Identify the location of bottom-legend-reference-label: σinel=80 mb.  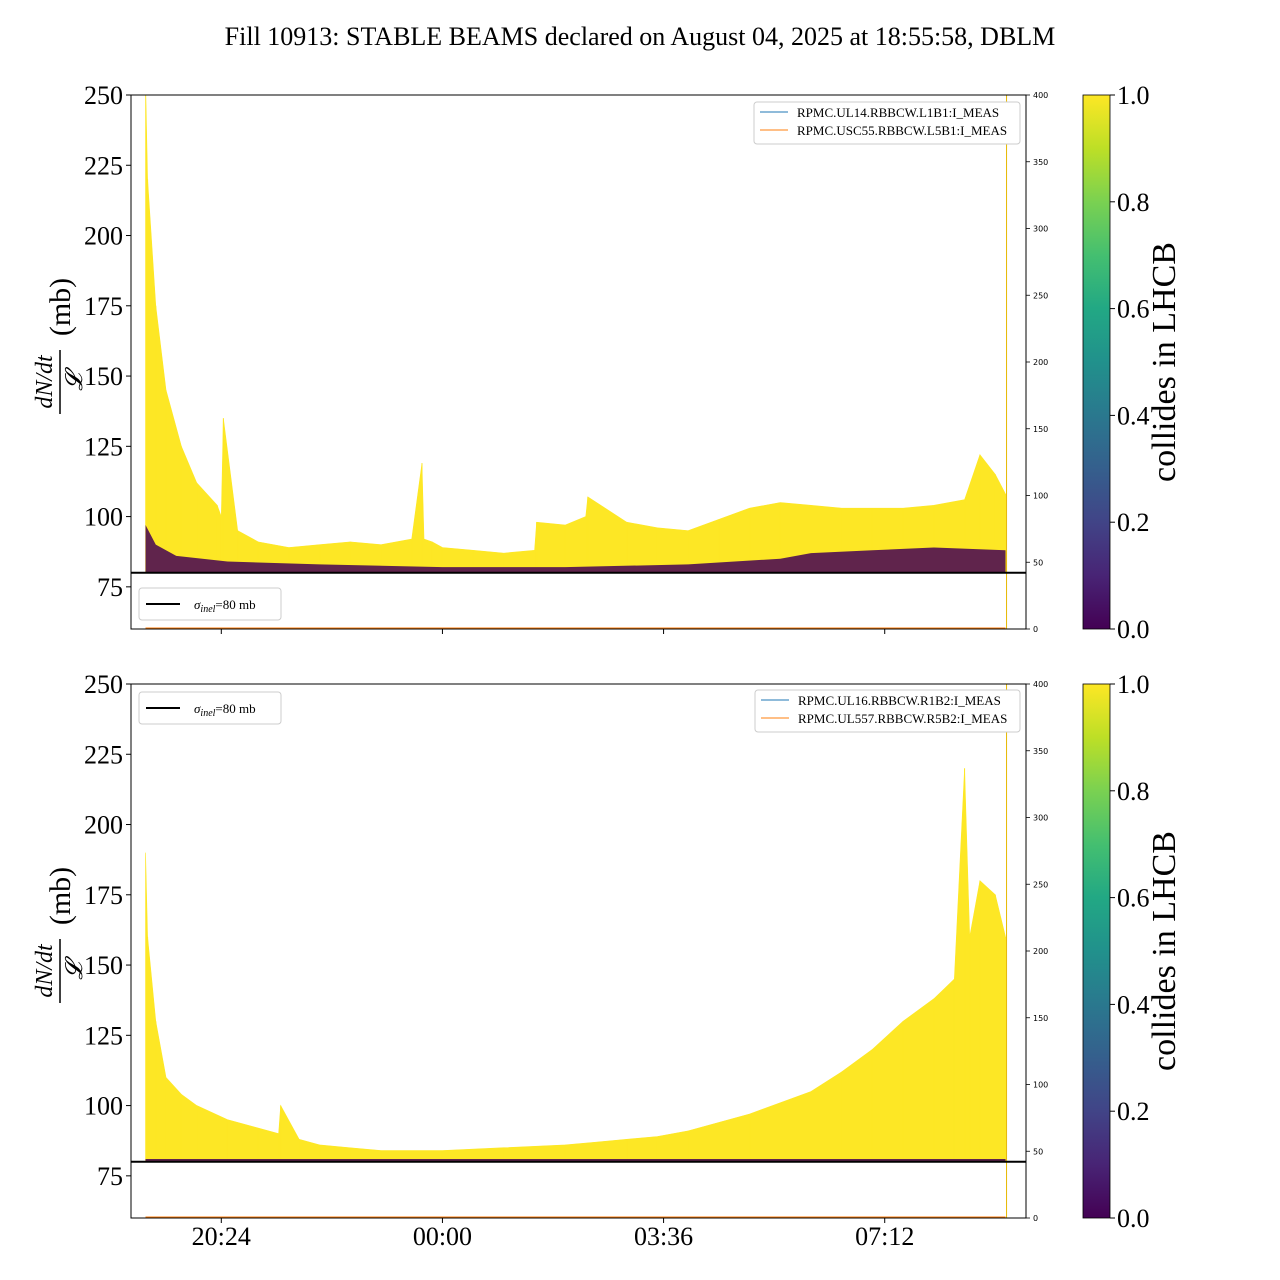
(225, 710).